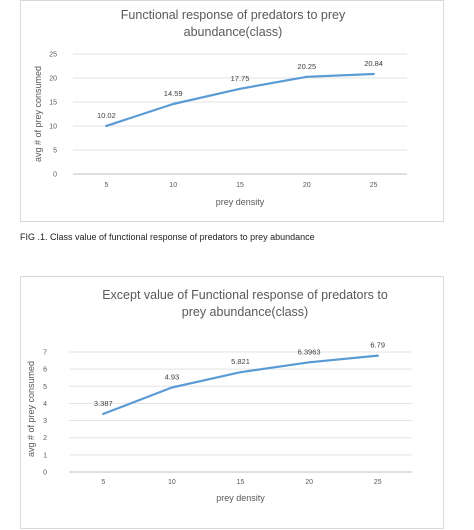 This screenshot has height=530, width=474. Describe the element at coordinates (173, 93) in the screenshot. I see `data-label: 14.59` at that location.